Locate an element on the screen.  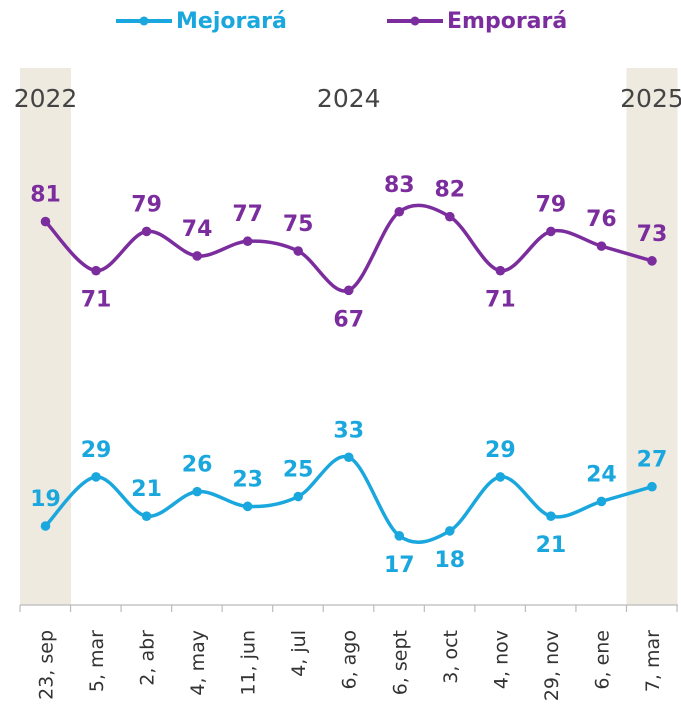
x-tick-label: 6, sept is located at coordinates (400, 662).